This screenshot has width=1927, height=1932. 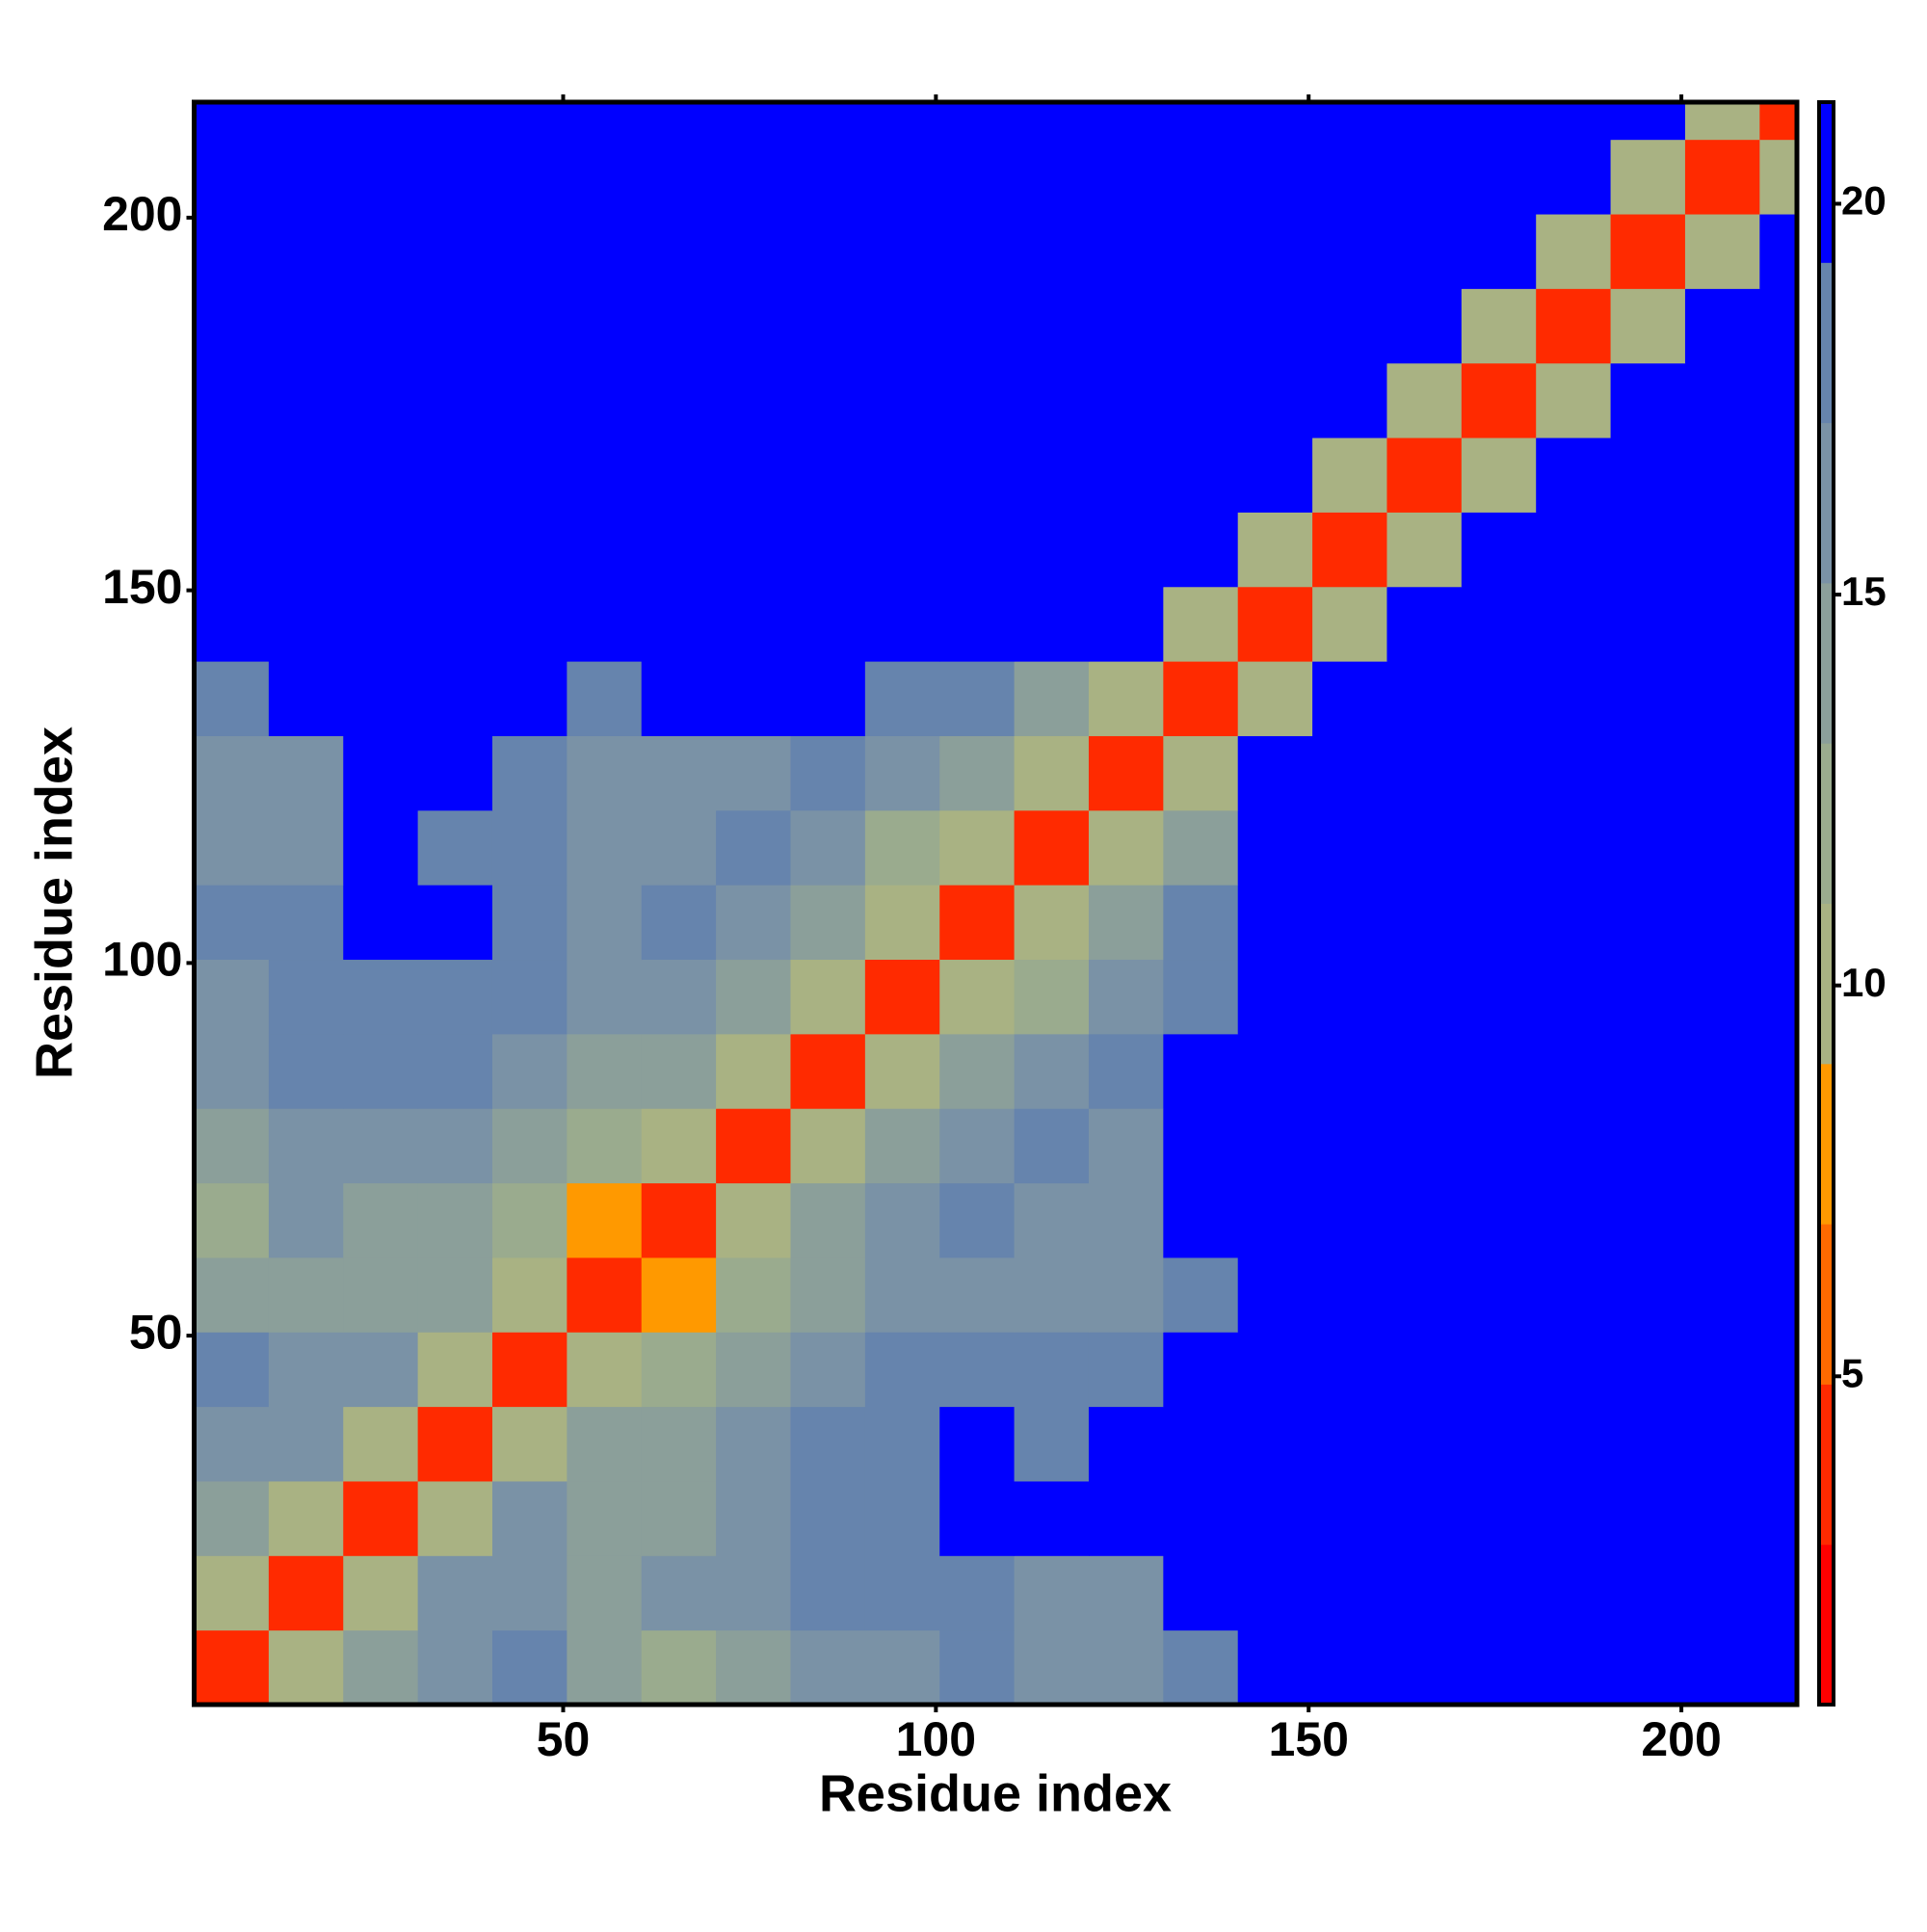 I want to click on colorbar-tick-label: 10, so click(x=1864, y=982).